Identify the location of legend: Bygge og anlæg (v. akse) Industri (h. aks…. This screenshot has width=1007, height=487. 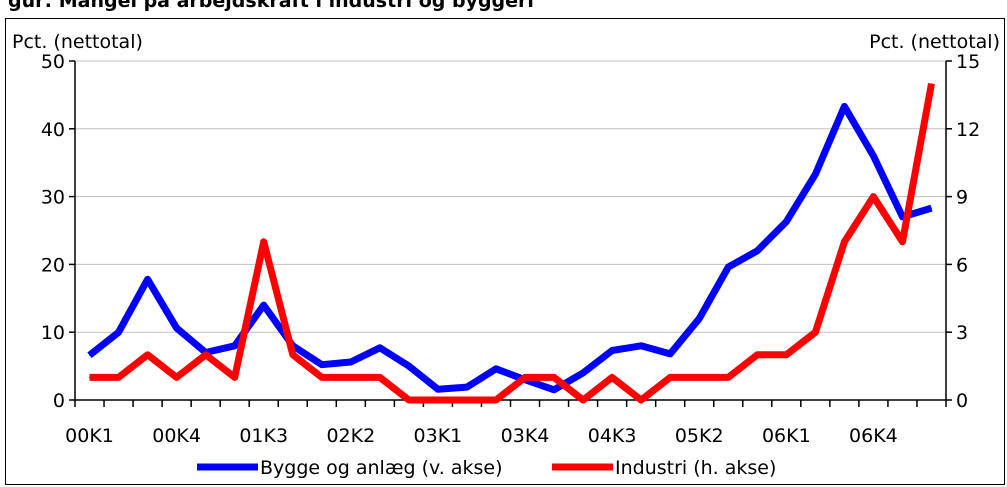
(486, 468).